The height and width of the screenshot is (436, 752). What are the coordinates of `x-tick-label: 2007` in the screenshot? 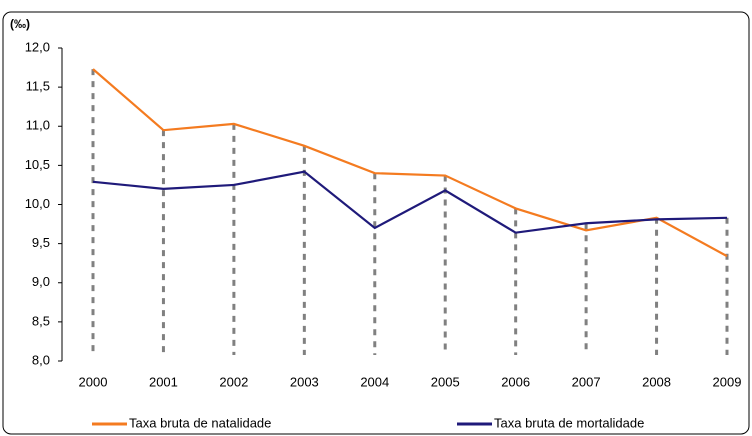 It's located at (586, 381).